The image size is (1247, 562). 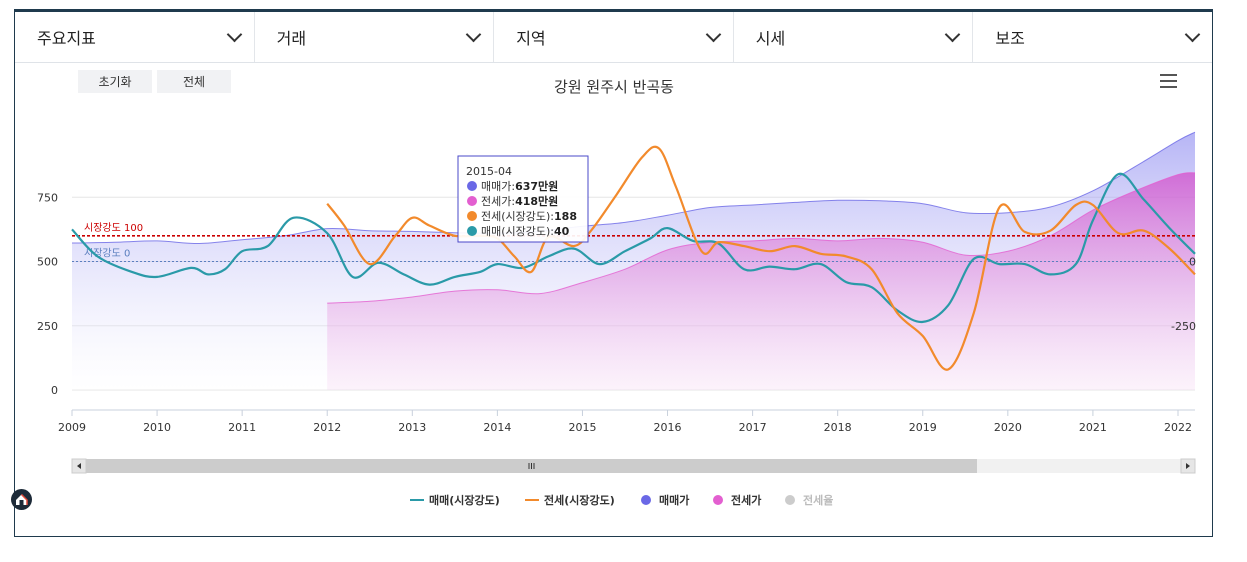 I want to click on x-tick-label: 2016, so click(x=668, y=427).